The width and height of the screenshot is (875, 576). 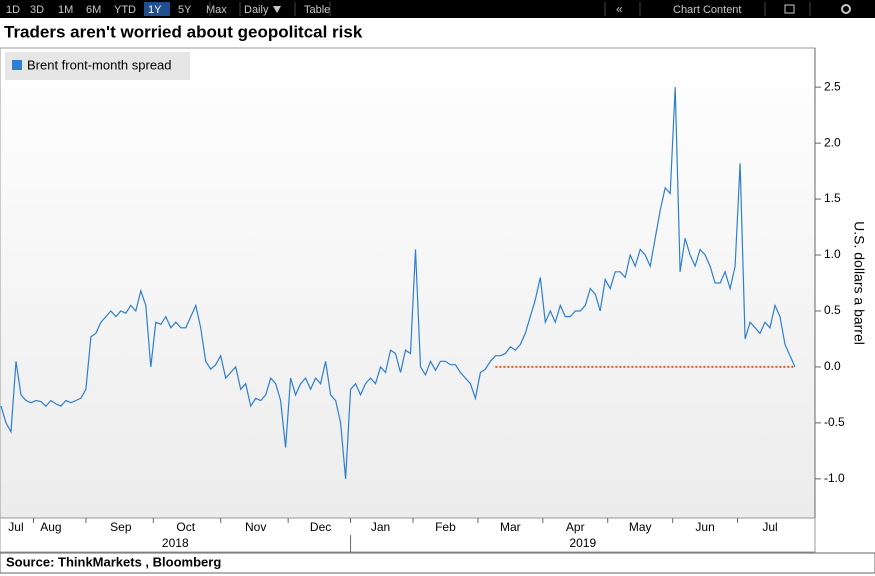 What do you see at coordinates (65, 10) in the screenshot?
I see `range-button: 1M` at bounding box center [65, 10].